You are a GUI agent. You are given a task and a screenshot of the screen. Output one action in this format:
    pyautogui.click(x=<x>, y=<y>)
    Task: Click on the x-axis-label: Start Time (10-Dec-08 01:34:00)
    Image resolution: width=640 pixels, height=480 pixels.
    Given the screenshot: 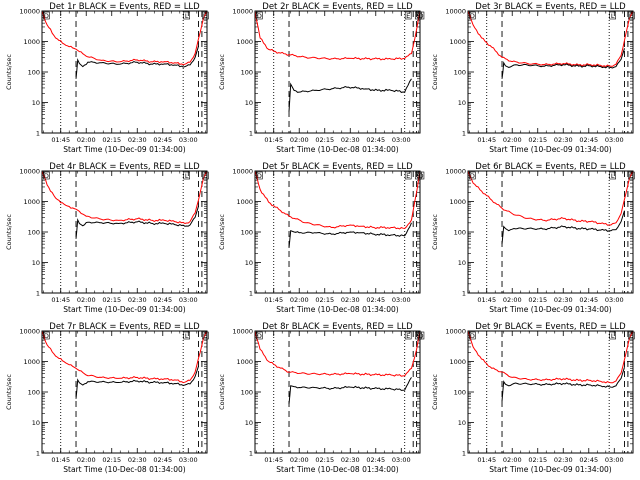 What is the action you would take?
    pyautogui.click(x=337, y=309)
    